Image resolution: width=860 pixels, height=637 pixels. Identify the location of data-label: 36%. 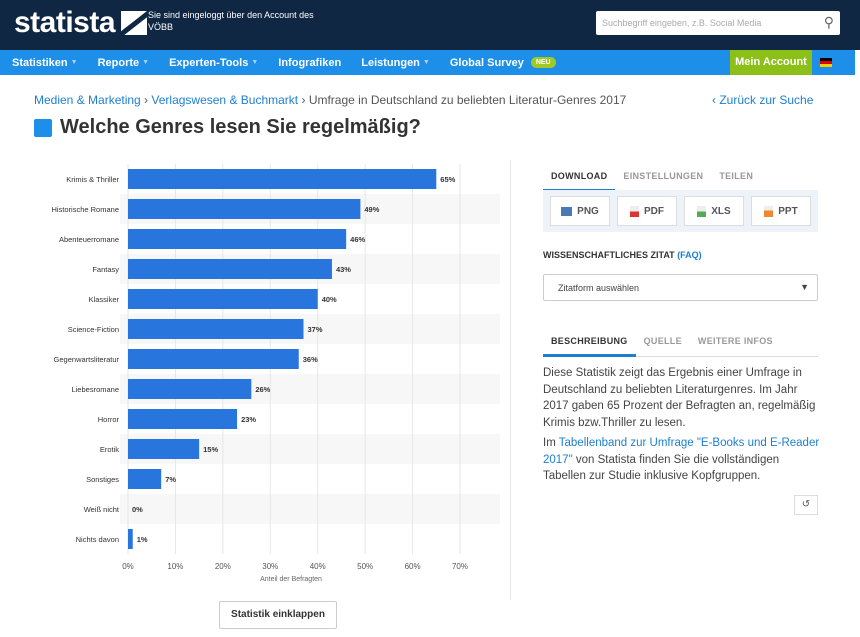
(310, 359).